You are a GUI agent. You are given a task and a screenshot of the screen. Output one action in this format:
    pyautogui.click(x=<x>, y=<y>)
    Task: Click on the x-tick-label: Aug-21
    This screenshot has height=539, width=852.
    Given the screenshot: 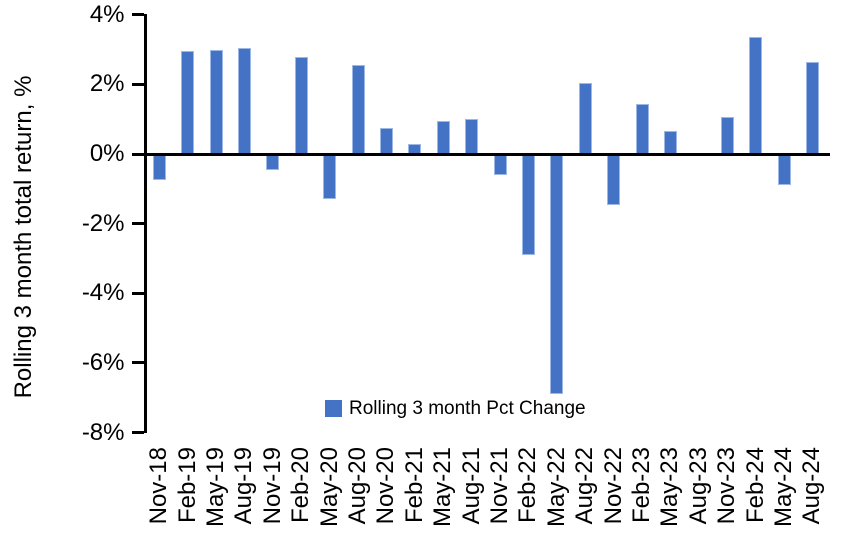 What is the action you would take?
    pyautogui.click(x=471, y=486)
    